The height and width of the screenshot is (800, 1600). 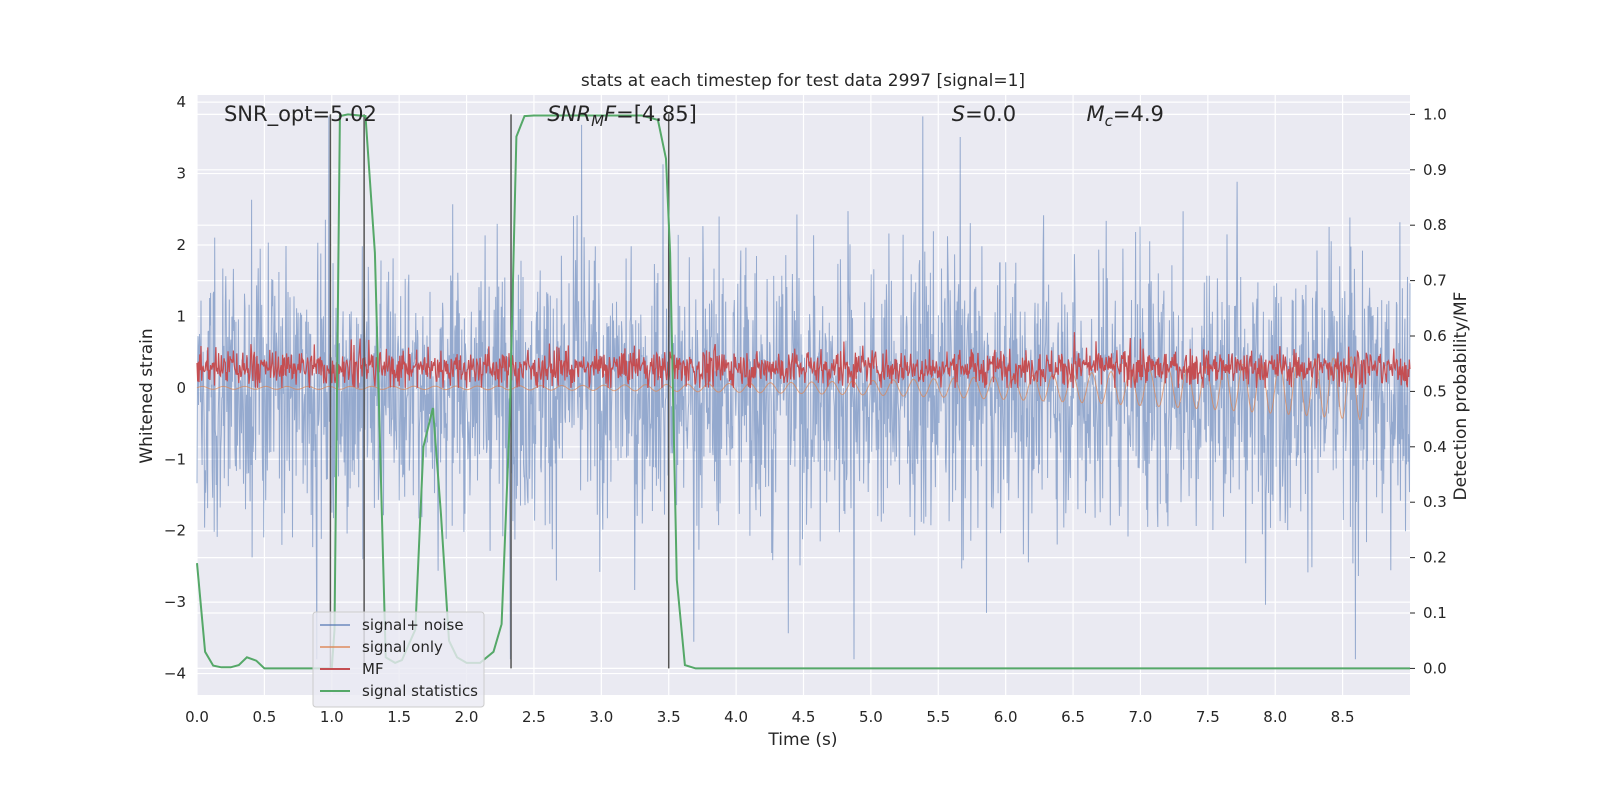 What do you see at coordinates (601, 717) in the screenshot?
I see `x-tick-label: 3.0` at bounding box center [601, 717].